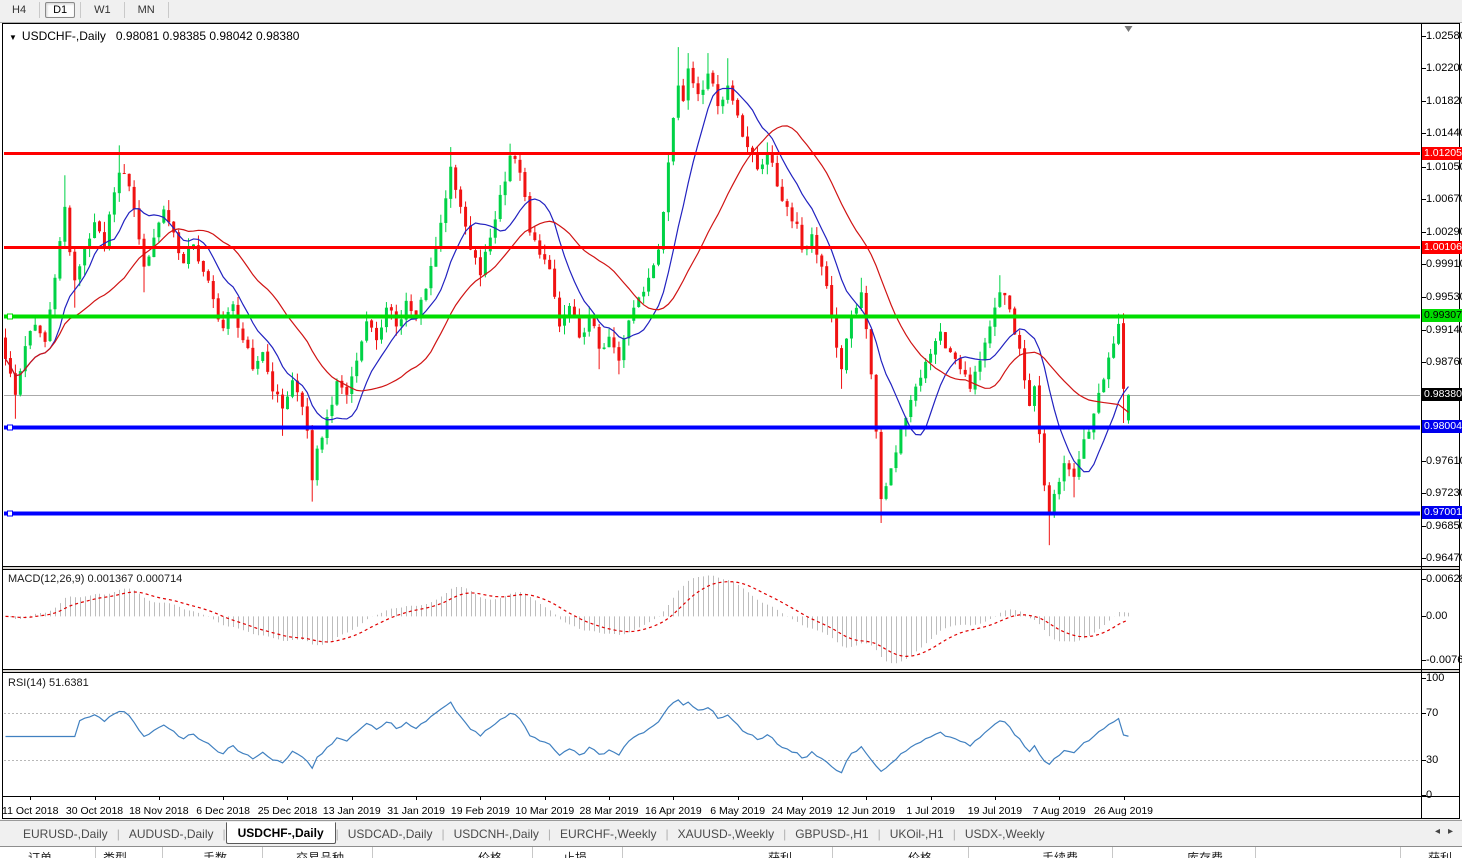 The width and height of the screenshot is (1462, 858). What do you see at coordinates (68, 683) in the screenshot?
I see `rsi-value: 51.6381` at bounding box center [68, 683].